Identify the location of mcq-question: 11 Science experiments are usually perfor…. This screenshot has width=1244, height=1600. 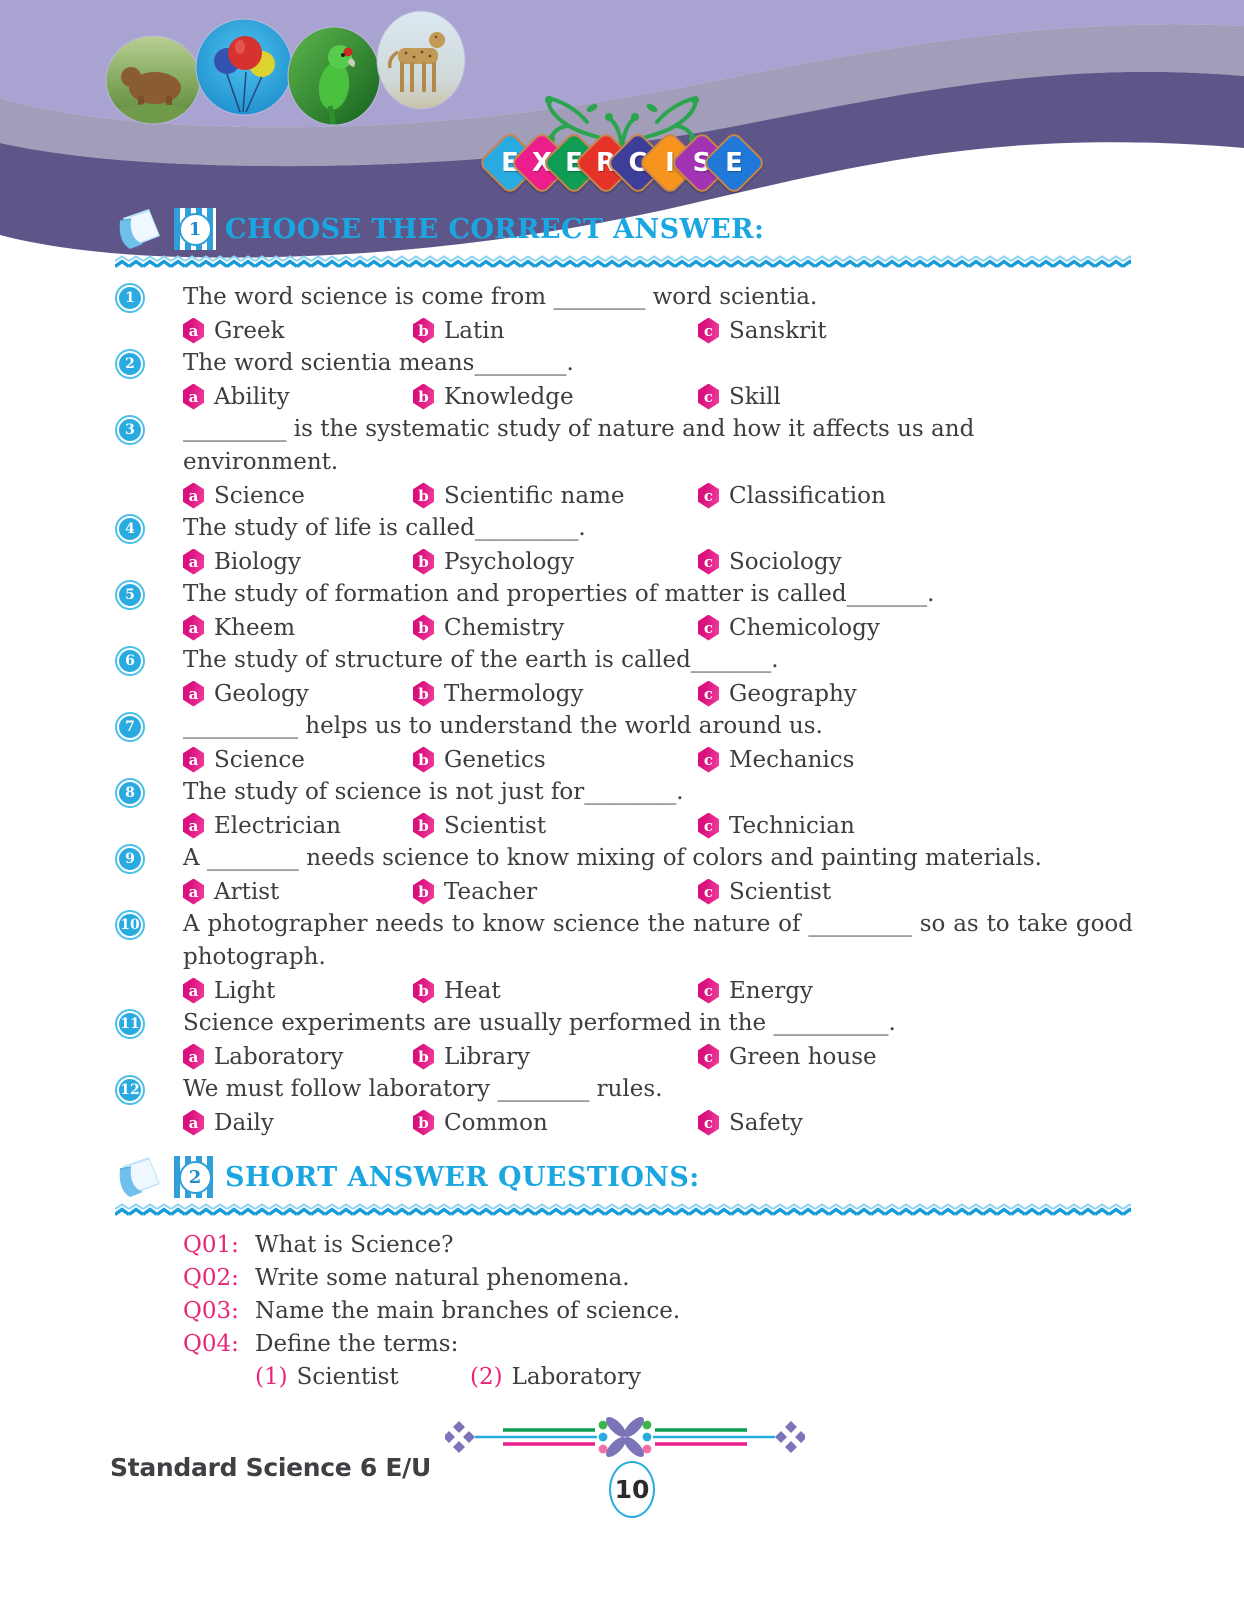
(625, 1040).